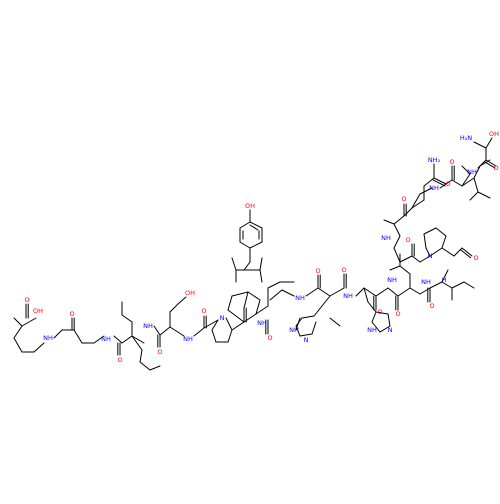  Describe the element at coordinates (434, 160) in the screenshot. I see `amide-label: NH₂` at that location.